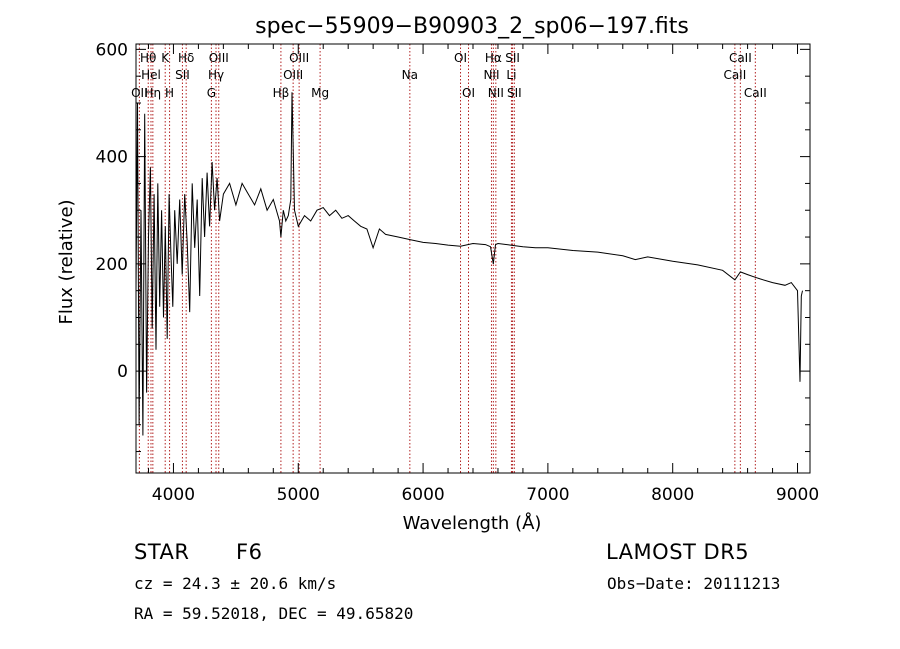 The height and width of the screenshot is (649, 900). What do you see at coordinates (797, 495) in the screenshot?
I see `x-tick-label: 9000` at bounding box center [797, 495].